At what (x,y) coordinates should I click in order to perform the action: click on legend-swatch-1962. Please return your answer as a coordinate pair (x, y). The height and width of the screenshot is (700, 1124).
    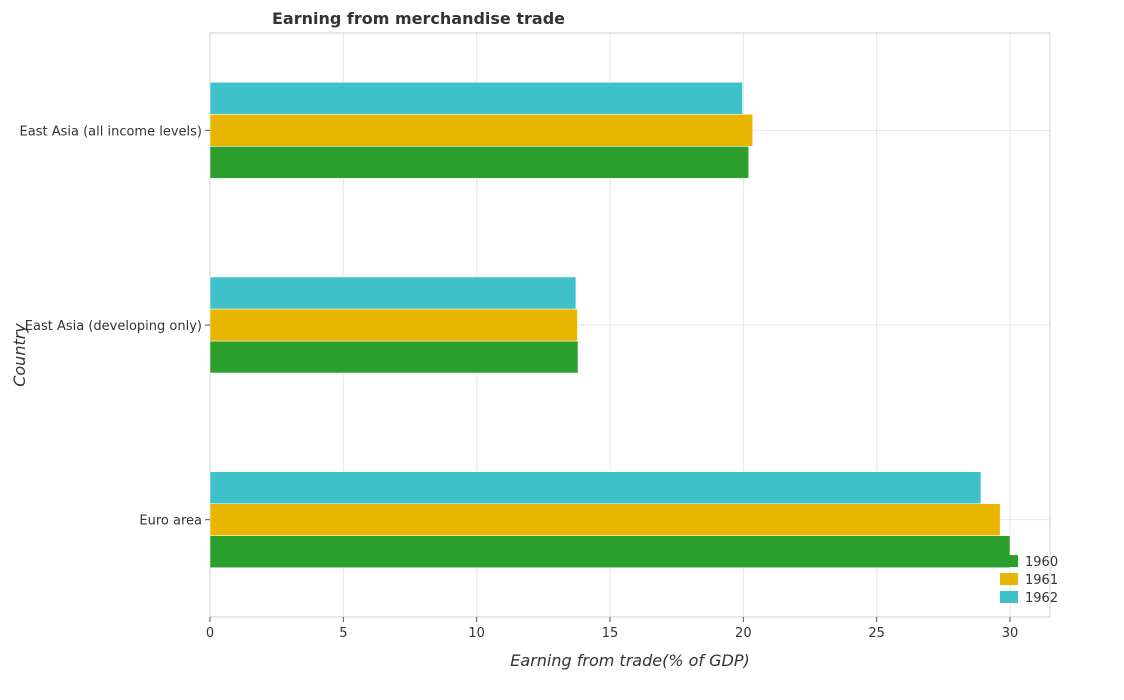
    Looking at the image, I should click on (1009, 597).